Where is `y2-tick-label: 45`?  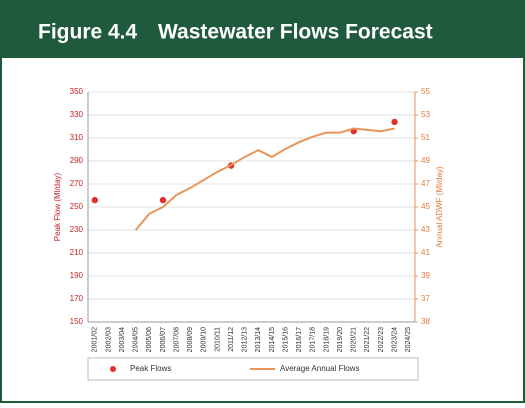 y2-tick-label: 45 is located at coordinates (425, 206).